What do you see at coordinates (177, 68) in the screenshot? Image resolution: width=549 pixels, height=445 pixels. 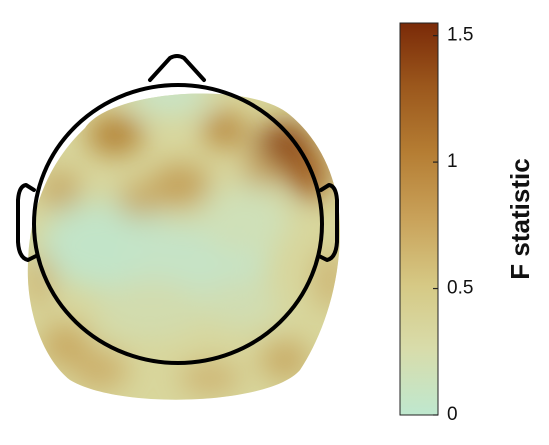 I see `nose-outline` at bounding box center [177, 68].